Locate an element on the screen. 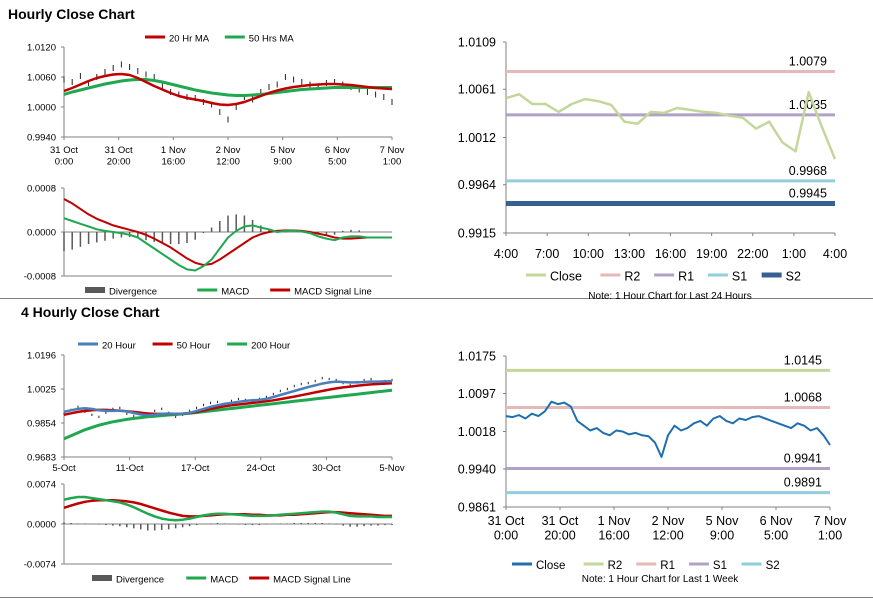 This screenshot has width=873, height=601. hl-legend-label: R2 is located at coordinates (632, 276).